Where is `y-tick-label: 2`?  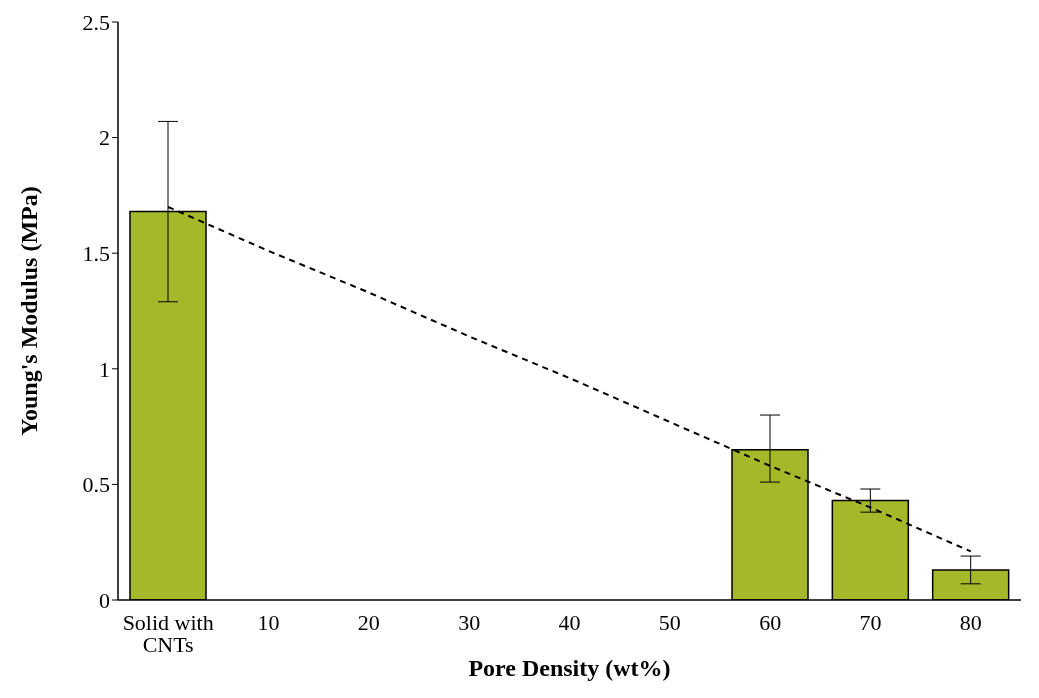 y-tick-label: 2 is located at coordinates (104, 138).